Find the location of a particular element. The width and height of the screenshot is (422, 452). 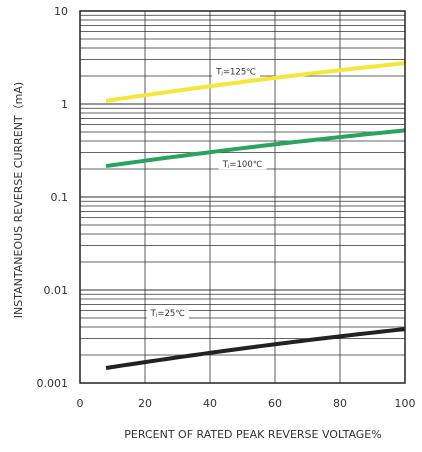

y-tick-label: 10 is located at coordinates (61, 11).